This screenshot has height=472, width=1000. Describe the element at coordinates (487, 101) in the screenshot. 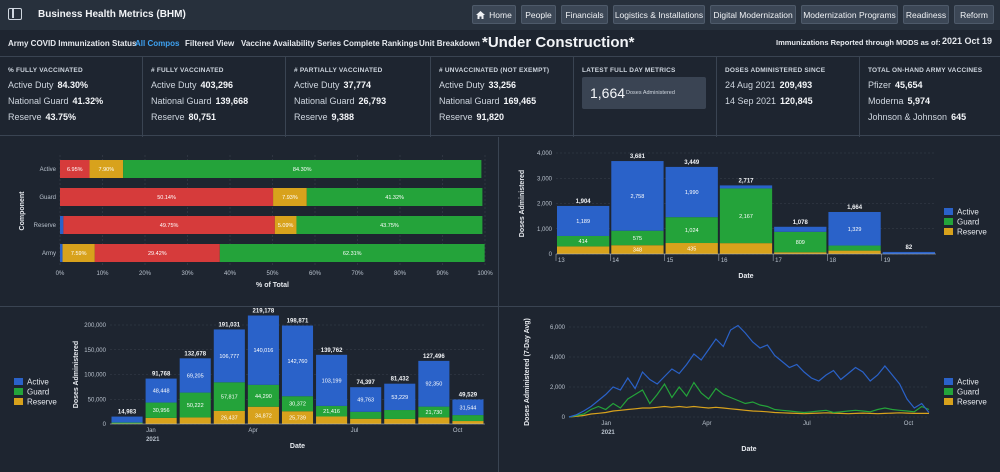

I see `kpi-row: National Guard 169,465` at that location.